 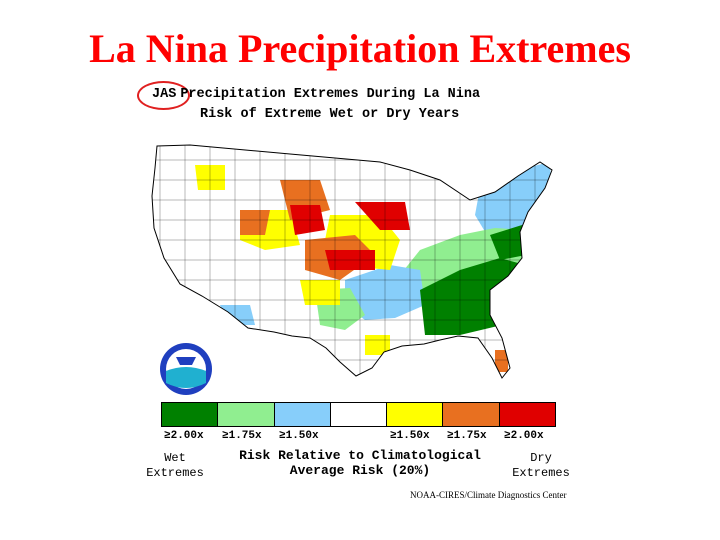 I want to click on legend-tick-dry-2-00: ≥2.00x, so click(x=524, y=436).